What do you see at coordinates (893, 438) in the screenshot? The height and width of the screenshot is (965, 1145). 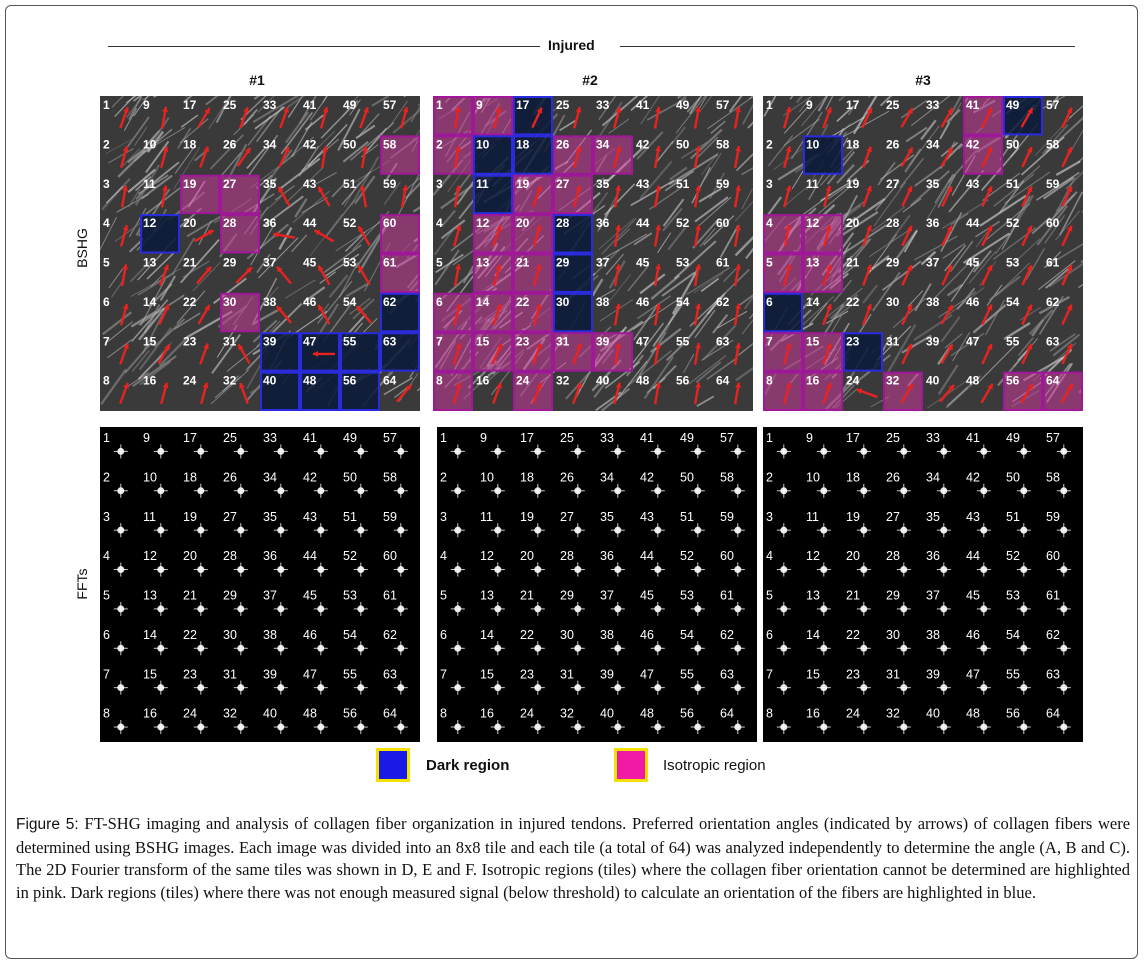 I see `fft-tile-number: 25` at bounding box center [893, 438].